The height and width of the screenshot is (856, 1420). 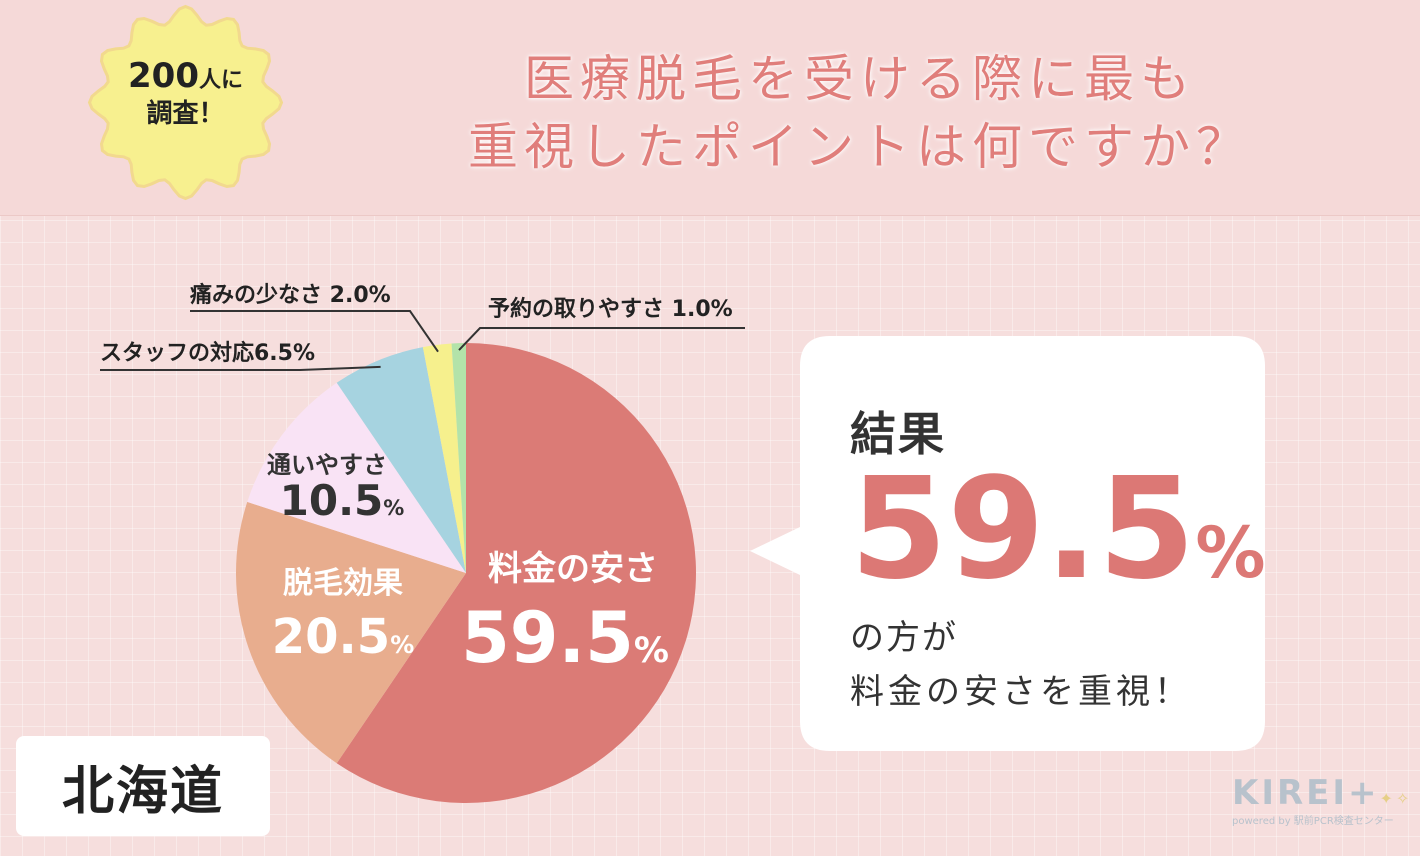 I want to click on result-number: 59.5, so click(x=1023, y=529).